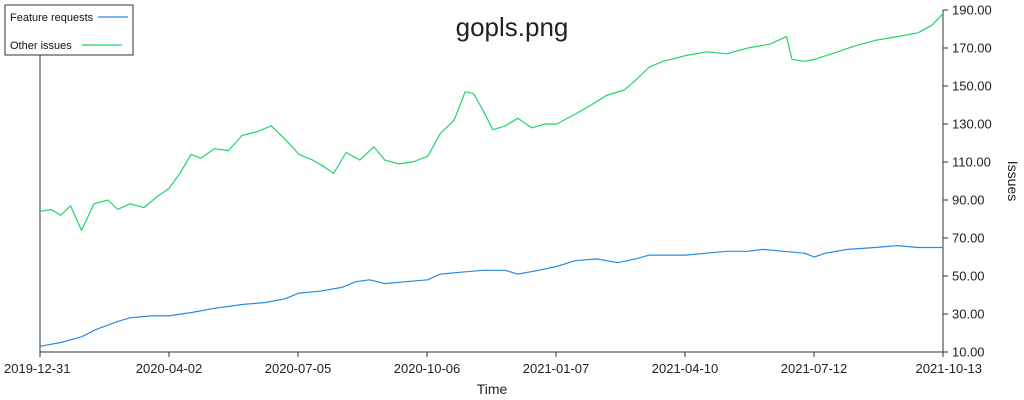 The image size is (1024, 400). I want to click on x-tick-label: 2021-04-10, so click(685, 368).